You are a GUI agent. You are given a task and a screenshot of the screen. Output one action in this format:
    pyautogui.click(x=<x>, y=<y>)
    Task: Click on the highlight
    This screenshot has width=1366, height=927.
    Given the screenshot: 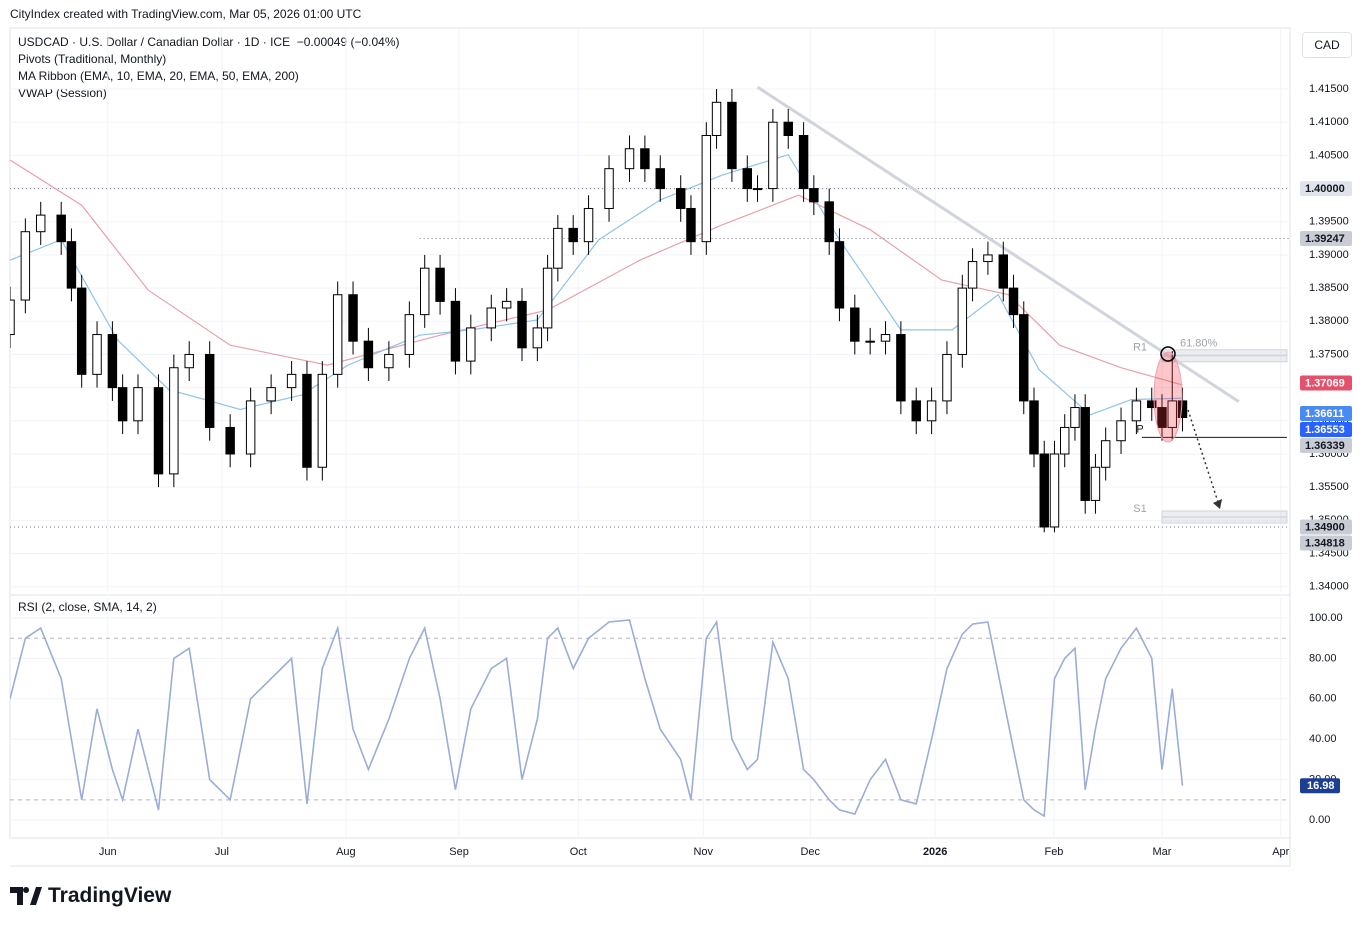 What is the action you would take?
    pyautogui.click(x=1168, y=397)
    